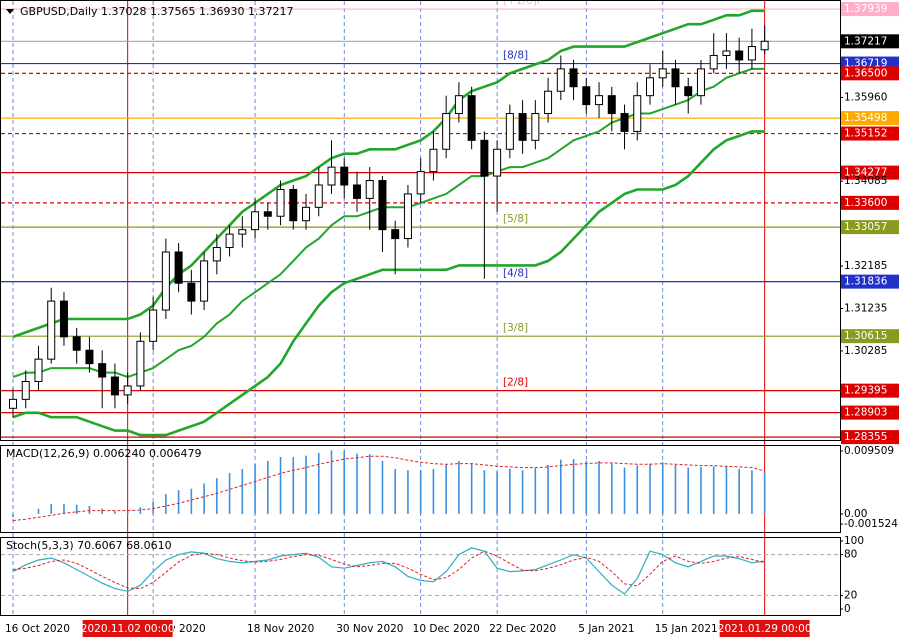 The height and width of the screenshot is (642, 900). I want to click on stoch-signal, so click(388, 570).